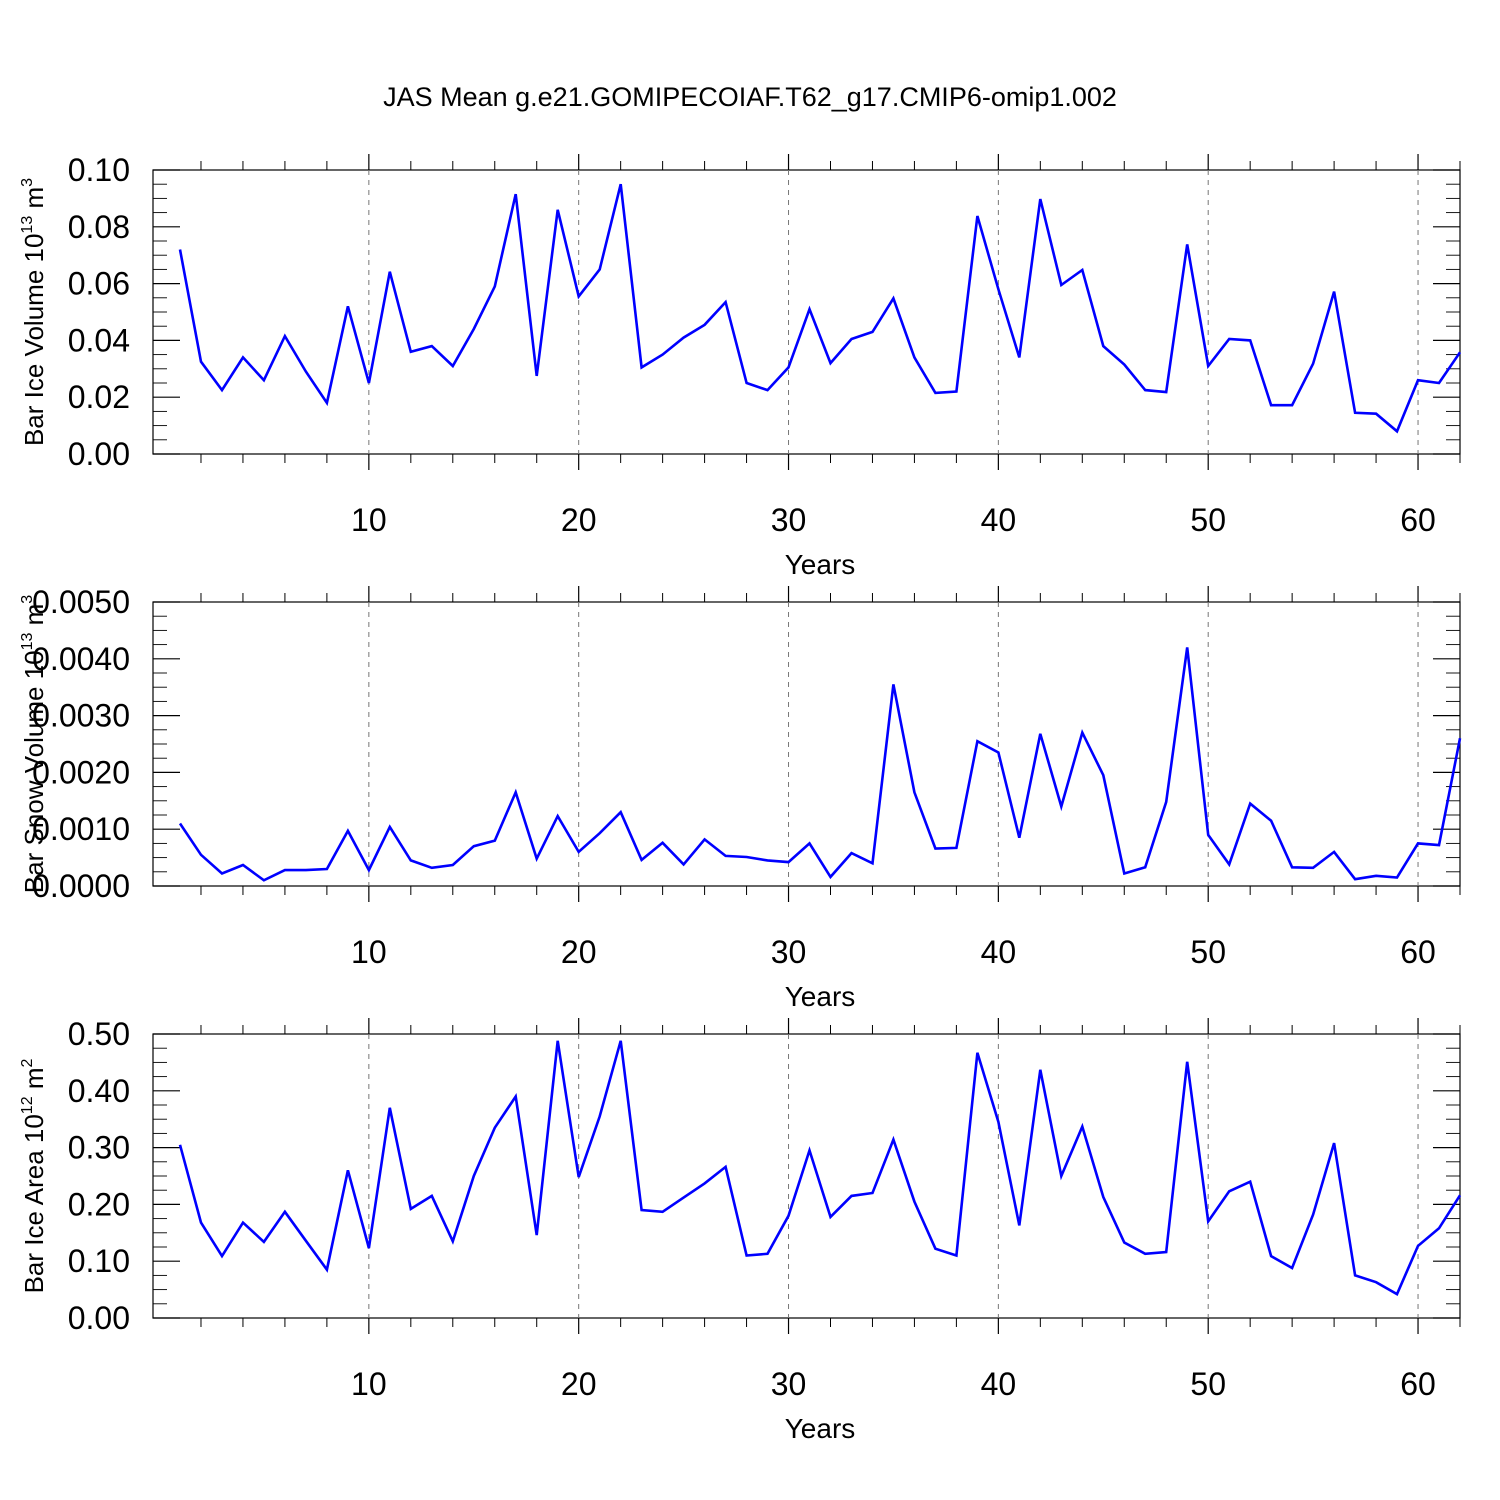 The width and height of the screenshot is (1500, 1500). I want to click on y-tick-labels: 0.00 0.02 0.04 0.06 0.08 0.10, so click(99, 312).